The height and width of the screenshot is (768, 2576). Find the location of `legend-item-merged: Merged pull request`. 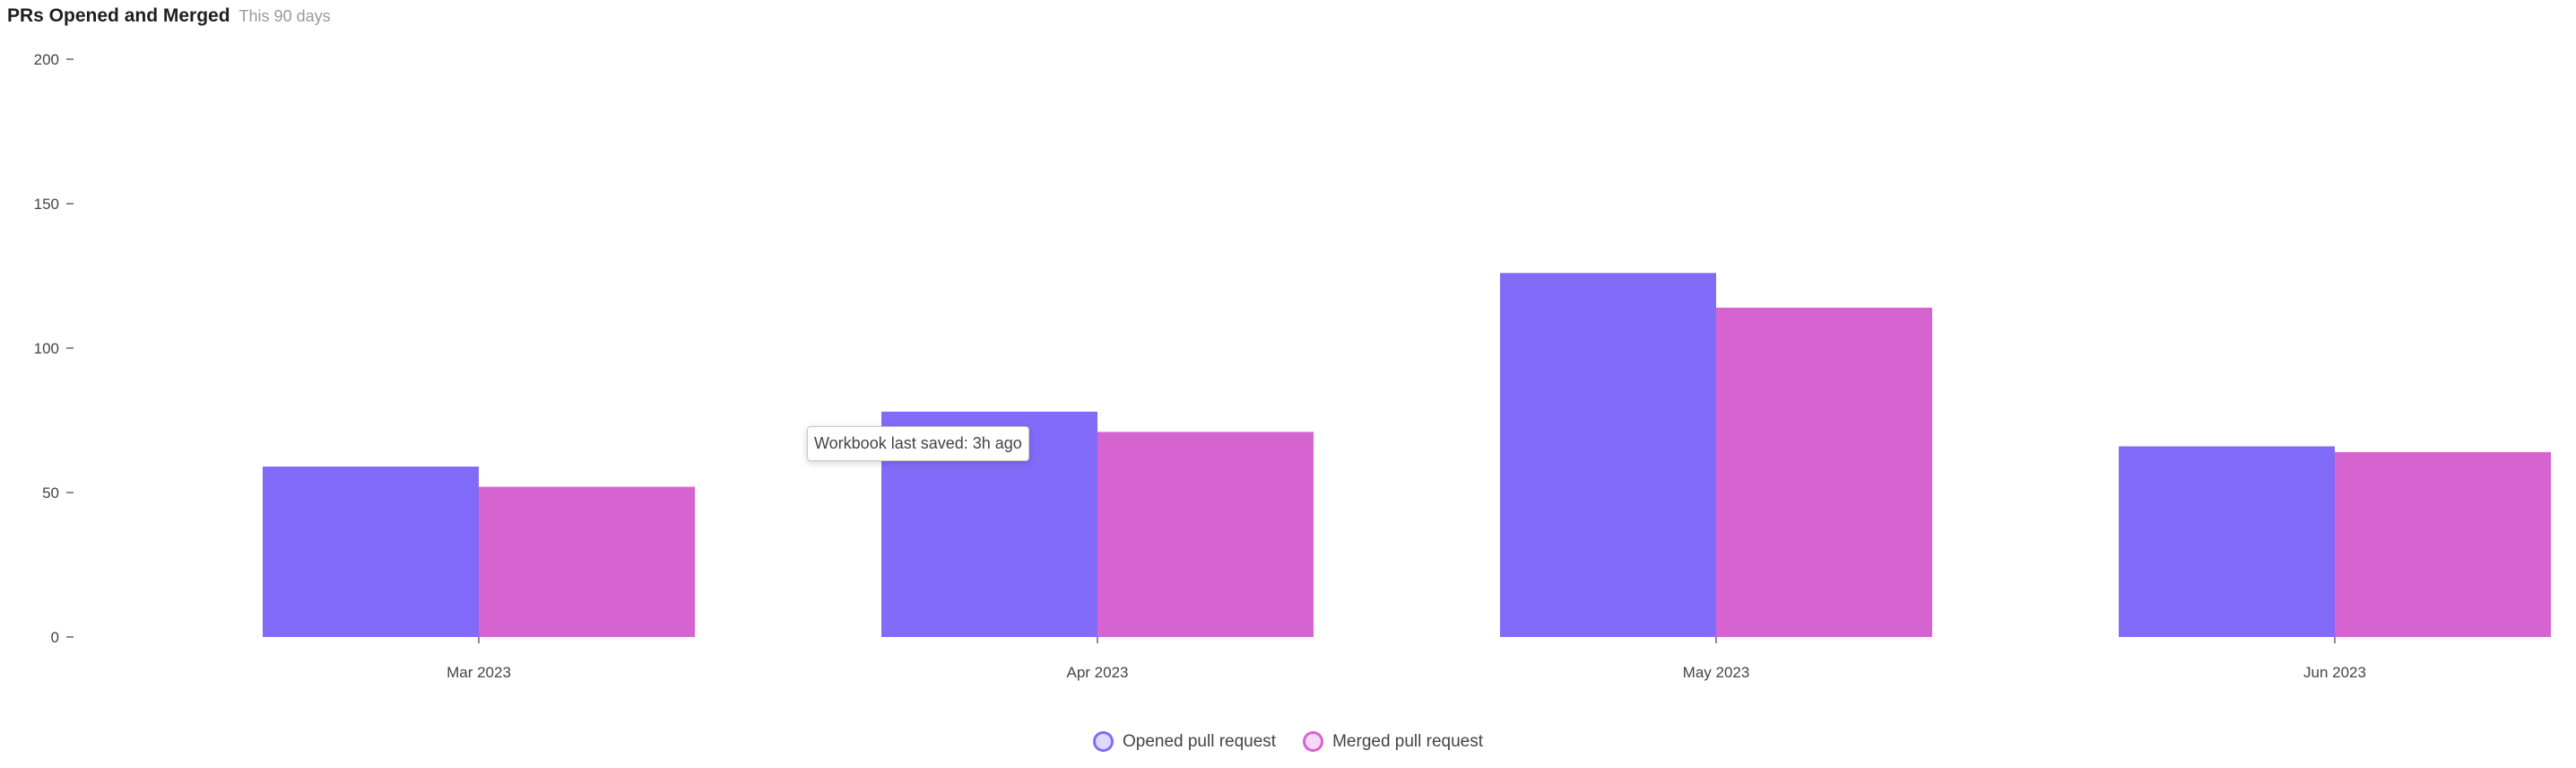

legend-item-merged: Merged pull request is located at coordinates (1393, 741).